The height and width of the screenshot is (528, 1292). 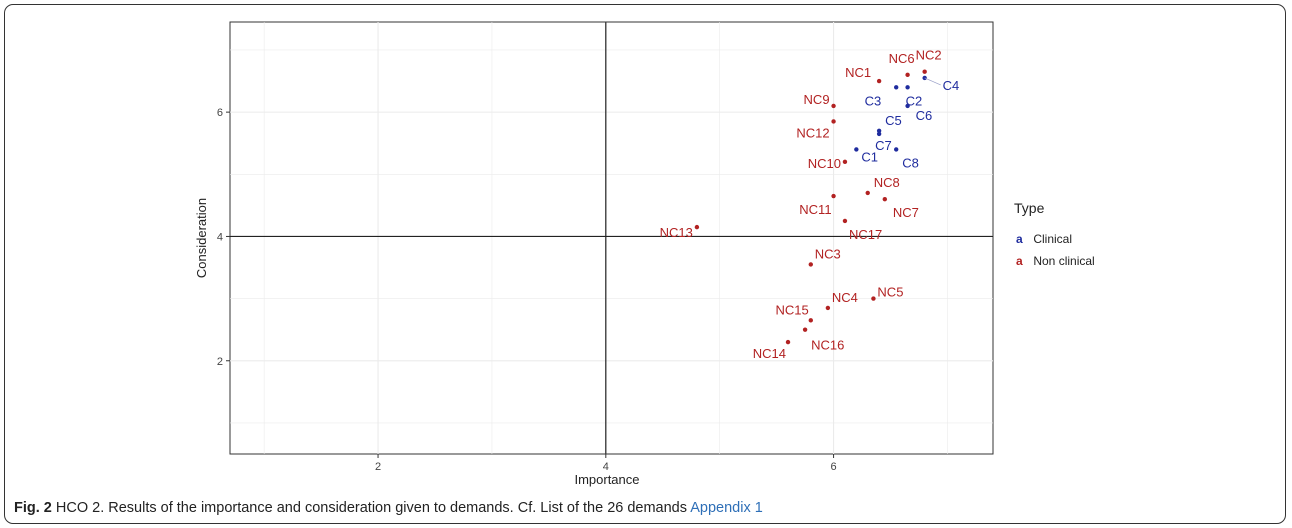 What do you see at coordinates (833, 196) in the screenshot?
I see `point-nc11` at bounding box center [833, 196].